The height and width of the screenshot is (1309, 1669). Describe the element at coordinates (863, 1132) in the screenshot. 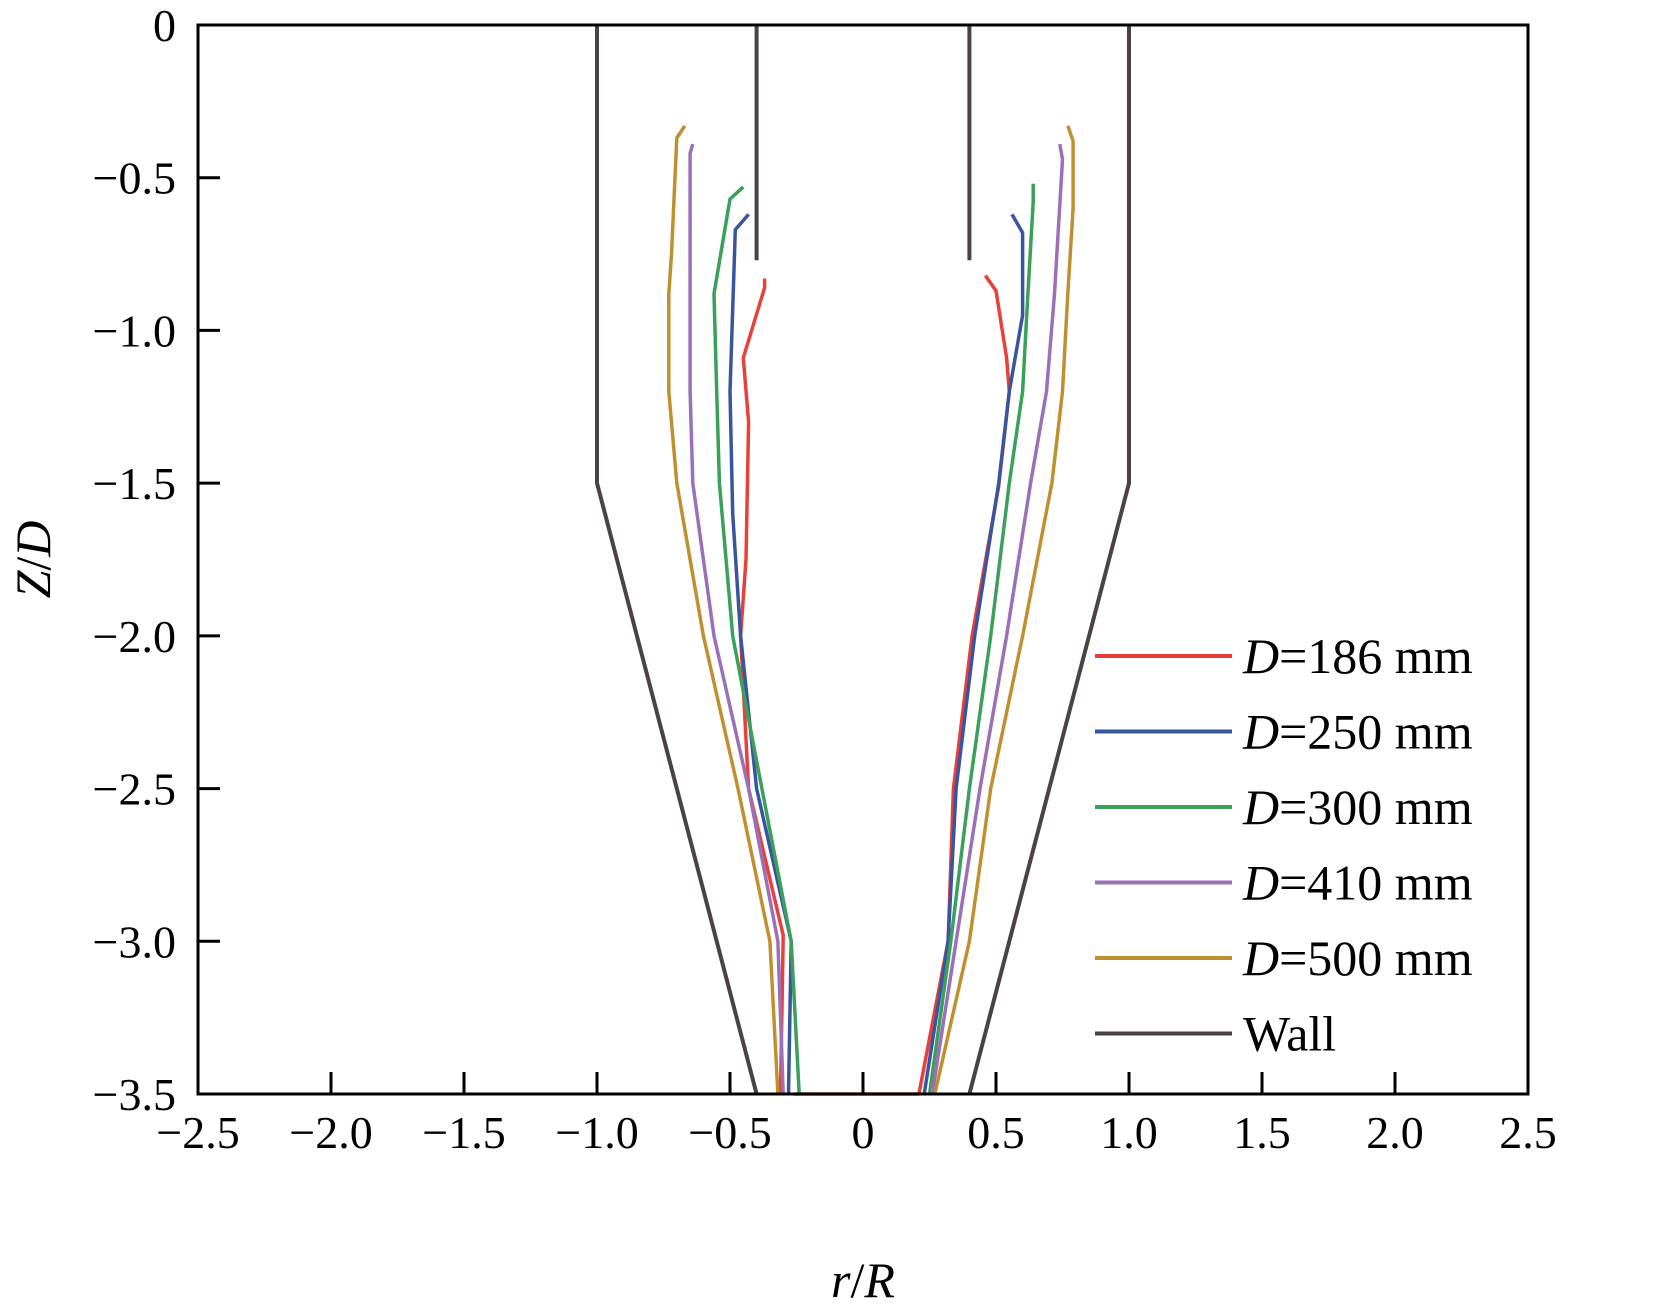

I see `x-tick-label: 0` at that location.